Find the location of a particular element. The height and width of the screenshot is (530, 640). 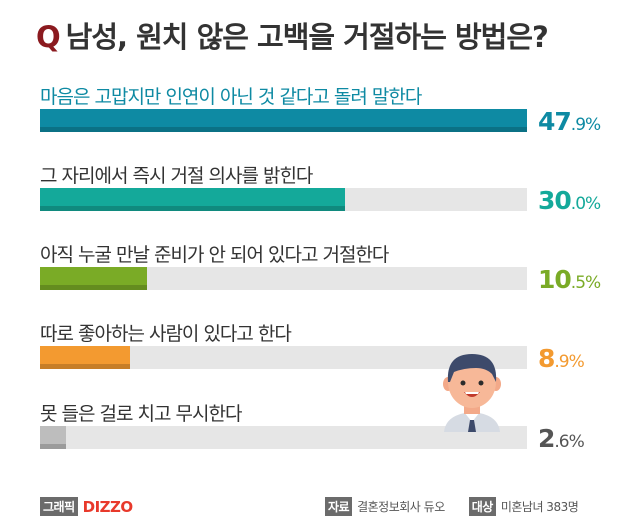

value-decimal: .5% is located at coordinates (585, 283).